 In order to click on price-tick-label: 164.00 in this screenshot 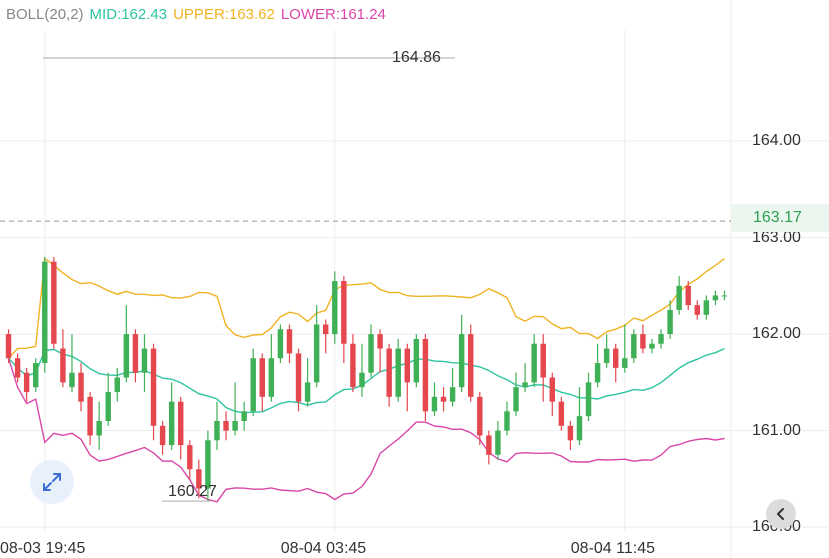, I will do `click(776, 141)`.